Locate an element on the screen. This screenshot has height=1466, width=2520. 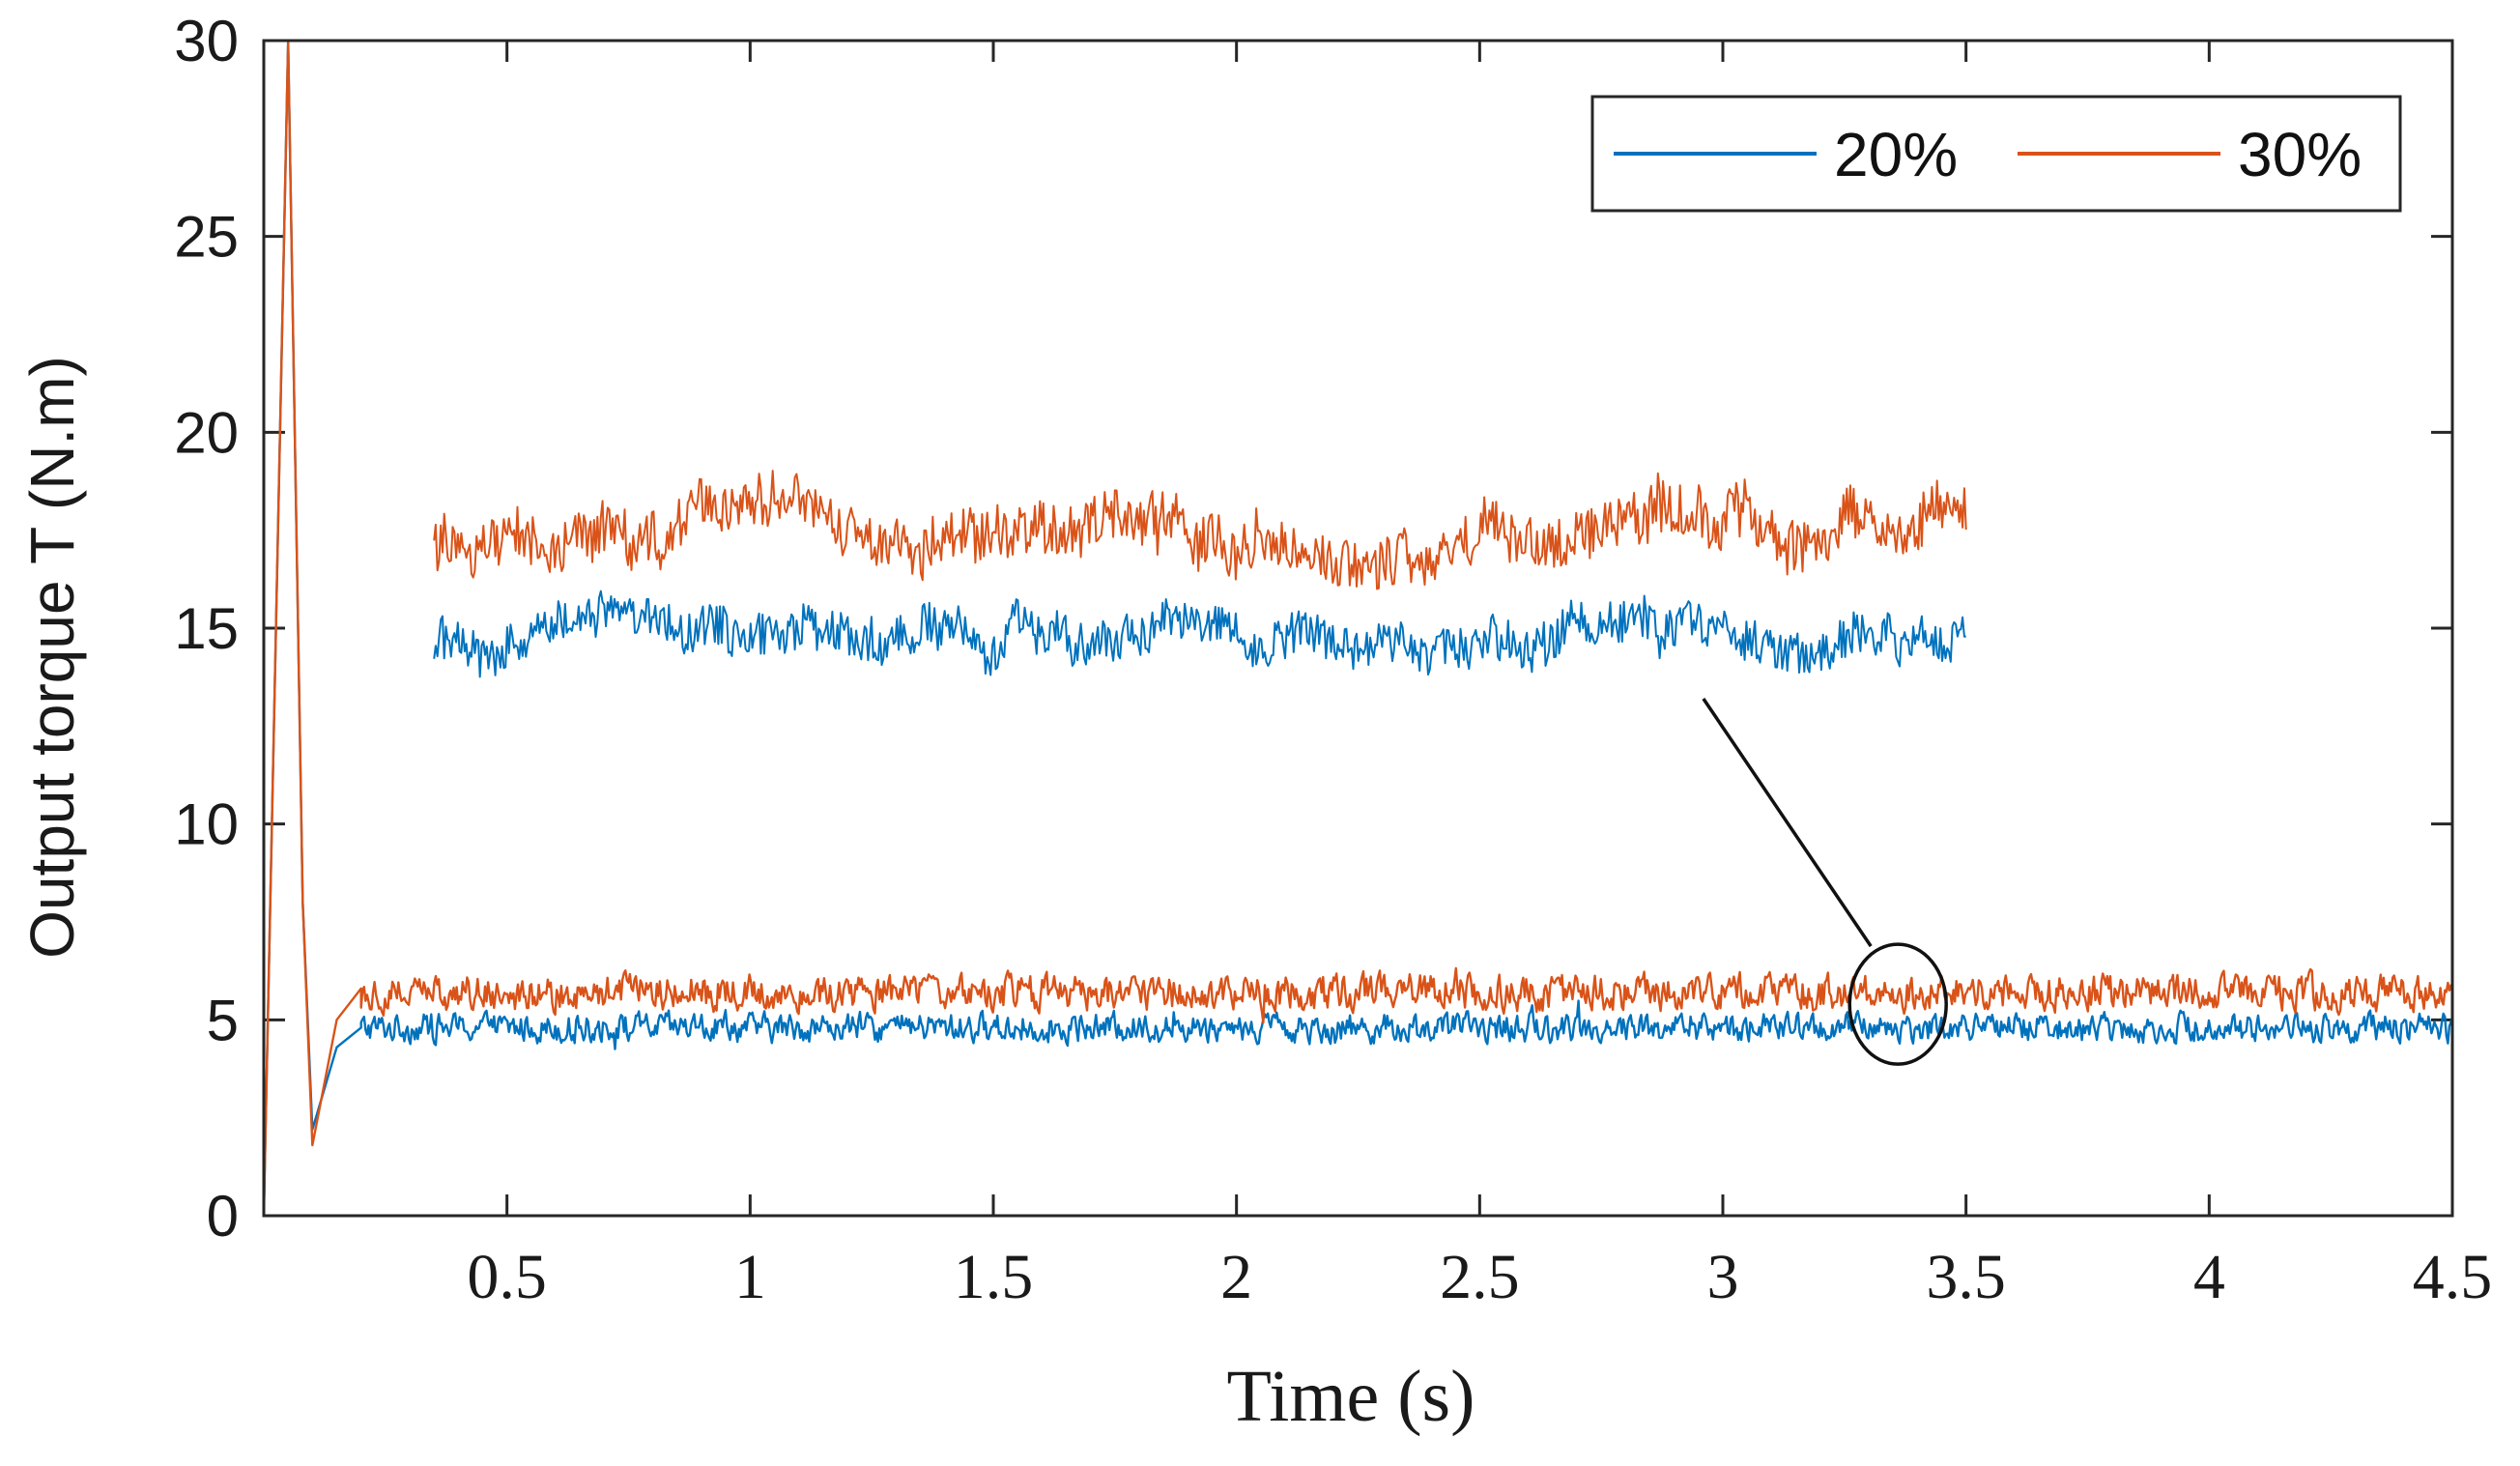
y-tick-label: 10 is located at coordinates (207, 824).